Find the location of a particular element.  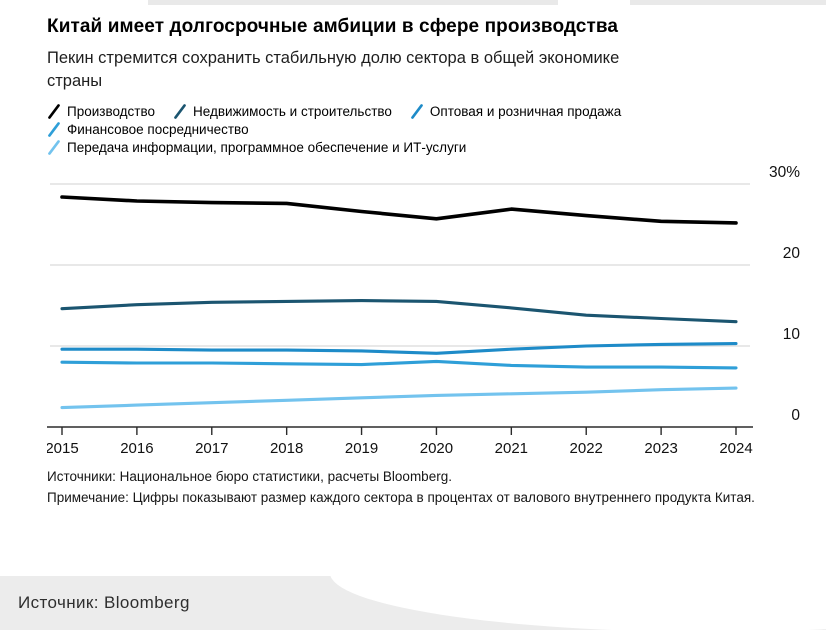

bottom-bar: Источник: Bloomberg is located at coordinates (413, 603).